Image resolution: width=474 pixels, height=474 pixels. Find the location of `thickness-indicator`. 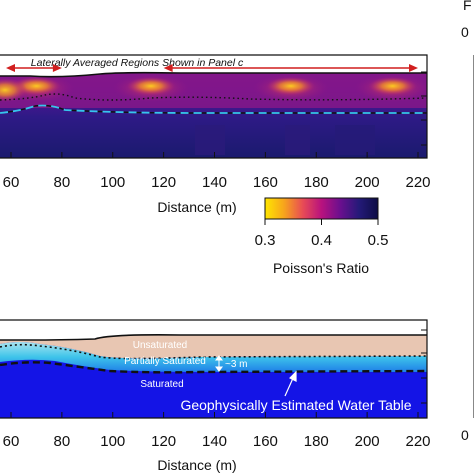

thickness-indicator is located at coordinates (219, 363).